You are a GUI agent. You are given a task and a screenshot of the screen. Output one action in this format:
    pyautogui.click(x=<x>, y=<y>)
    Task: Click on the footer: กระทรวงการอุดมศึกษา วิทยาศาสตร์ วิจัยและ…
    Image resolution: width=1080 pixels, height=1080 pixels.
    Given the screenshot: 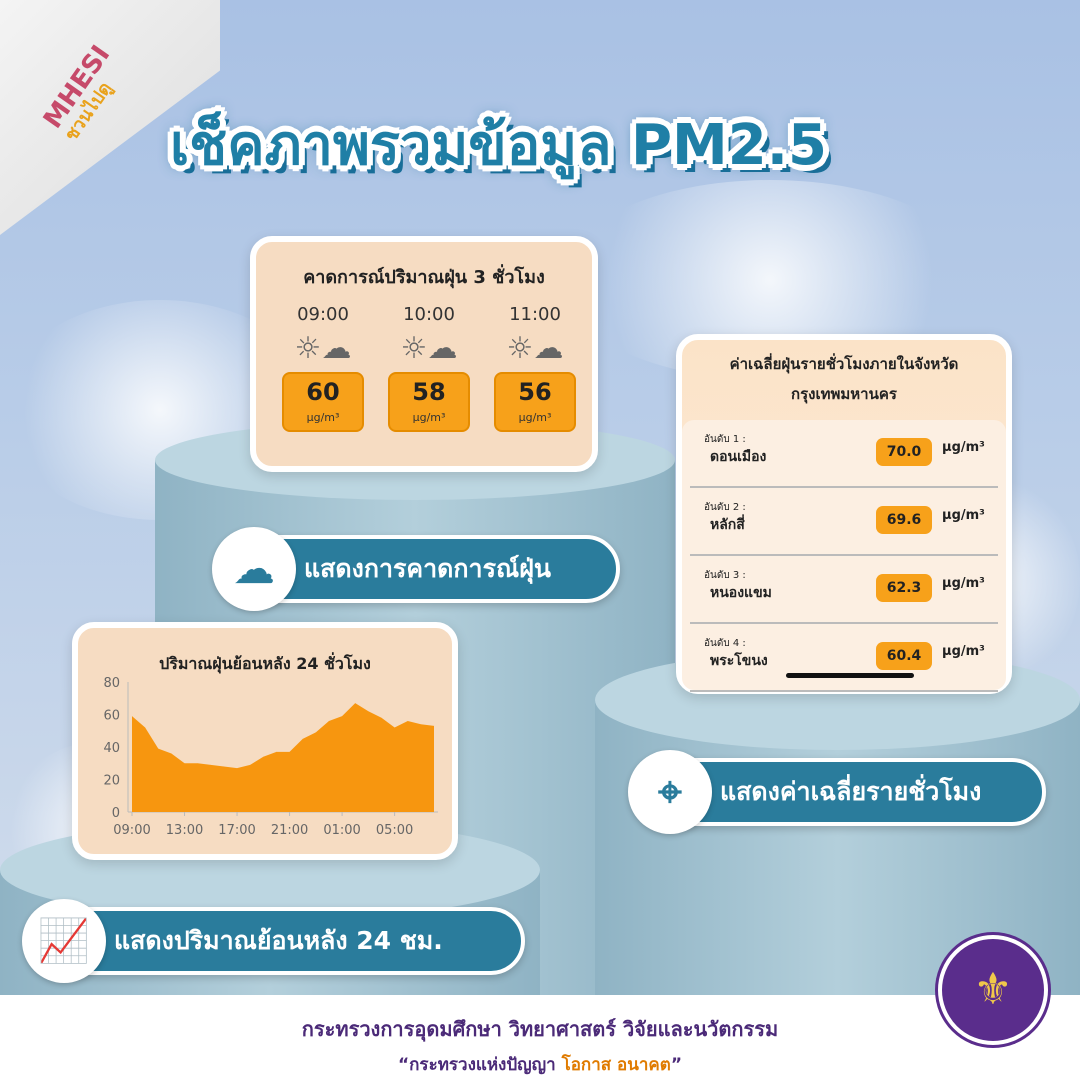 What is the action you would take?
    pyautogui.click(x=540, y=1037)
    